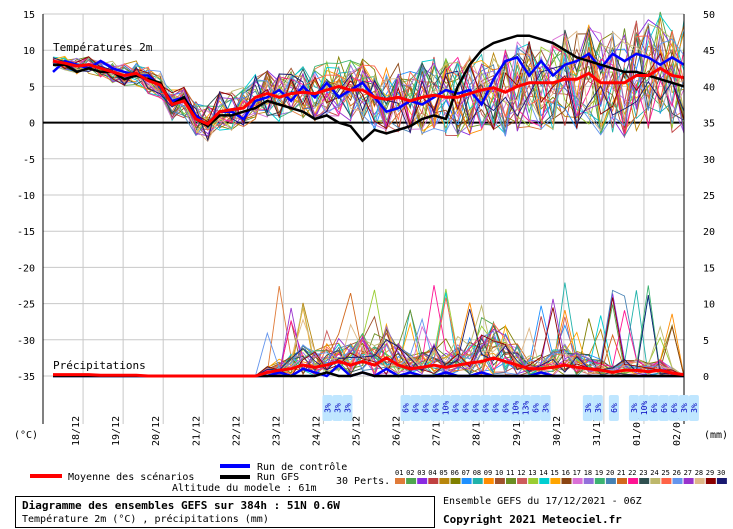 The width and height of the screenshot is (733, 529). Describe the element at coordinates (399, 473) in the screenshot. I see `pert-legend-id: 01` at that location.